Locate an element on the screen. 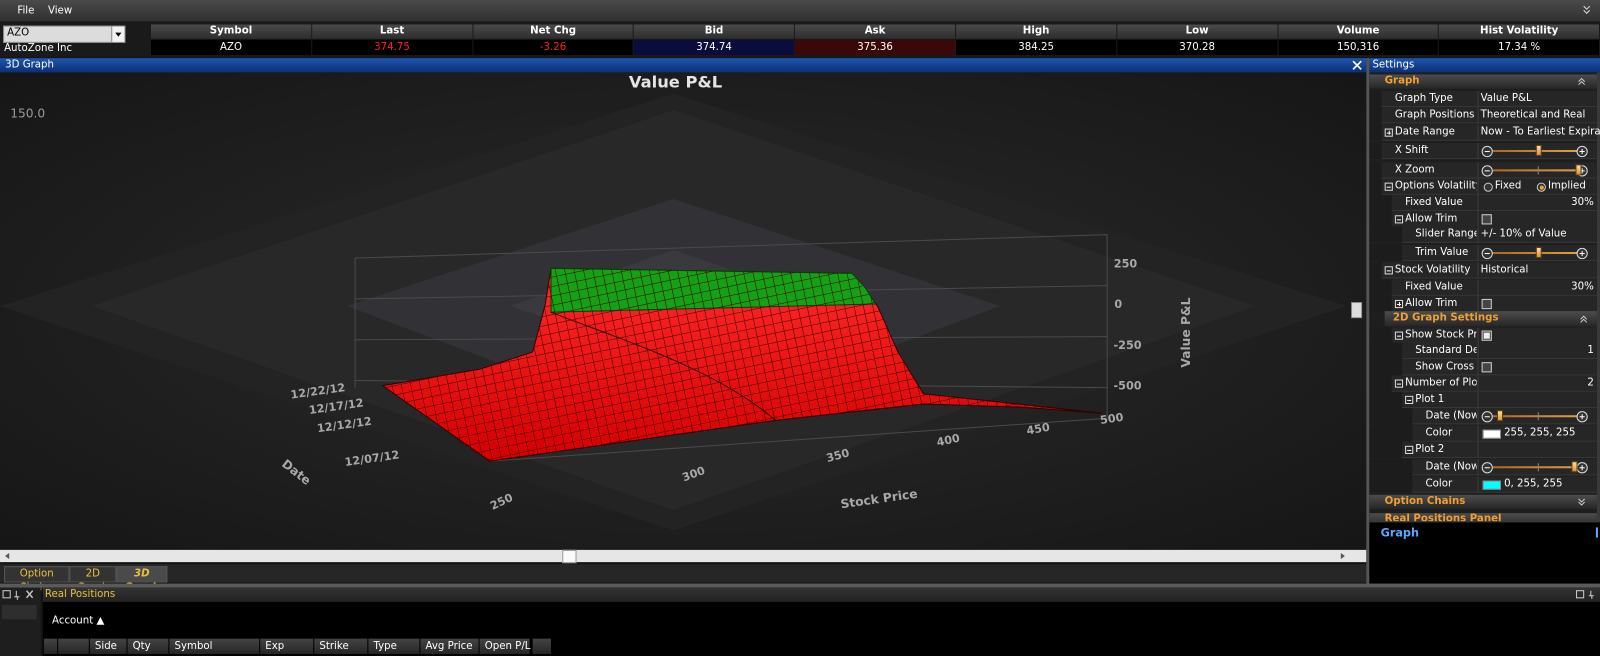  close-button is located at coordinates (1357, 65).